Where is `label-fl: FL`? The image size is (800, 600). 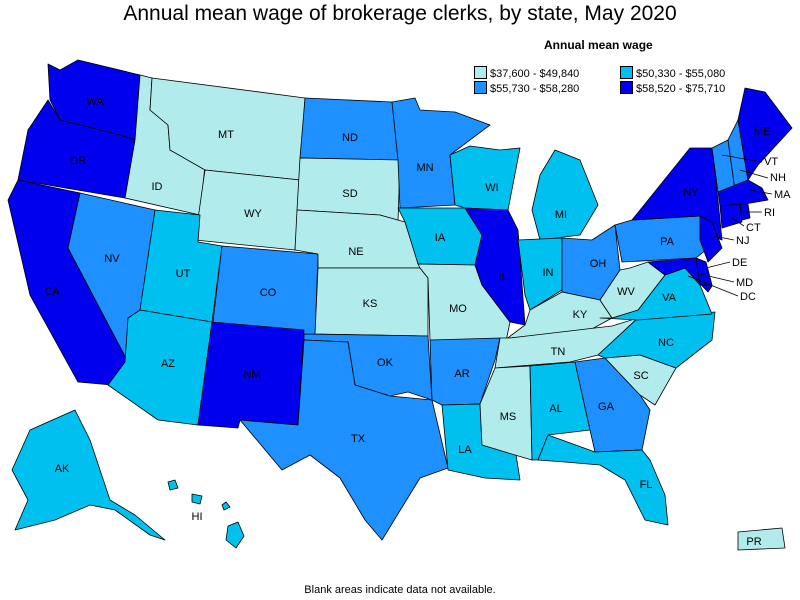 label-fl: FL is located at coordinates (646, 485).